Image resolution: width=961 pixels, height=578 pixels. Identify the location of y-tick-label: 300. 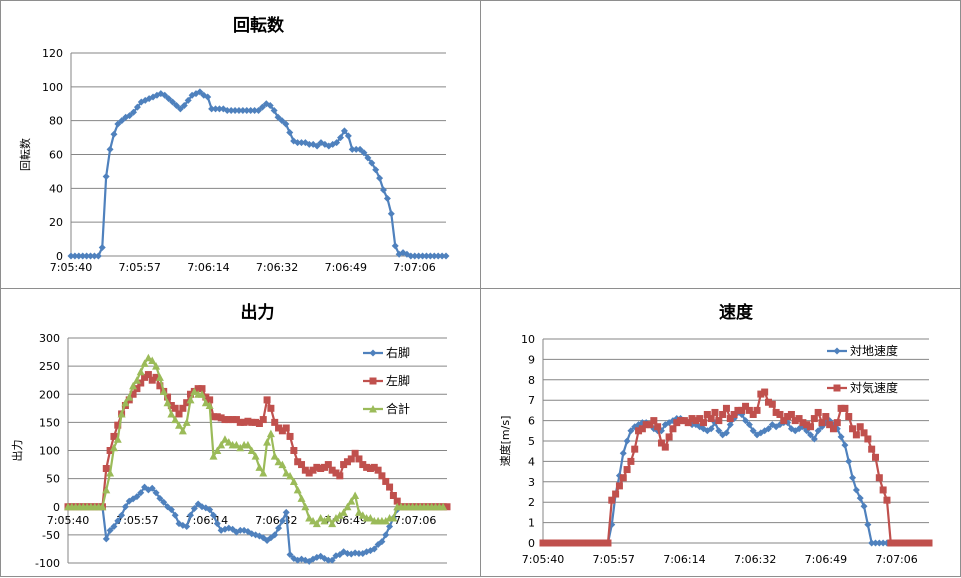
(49, 338).